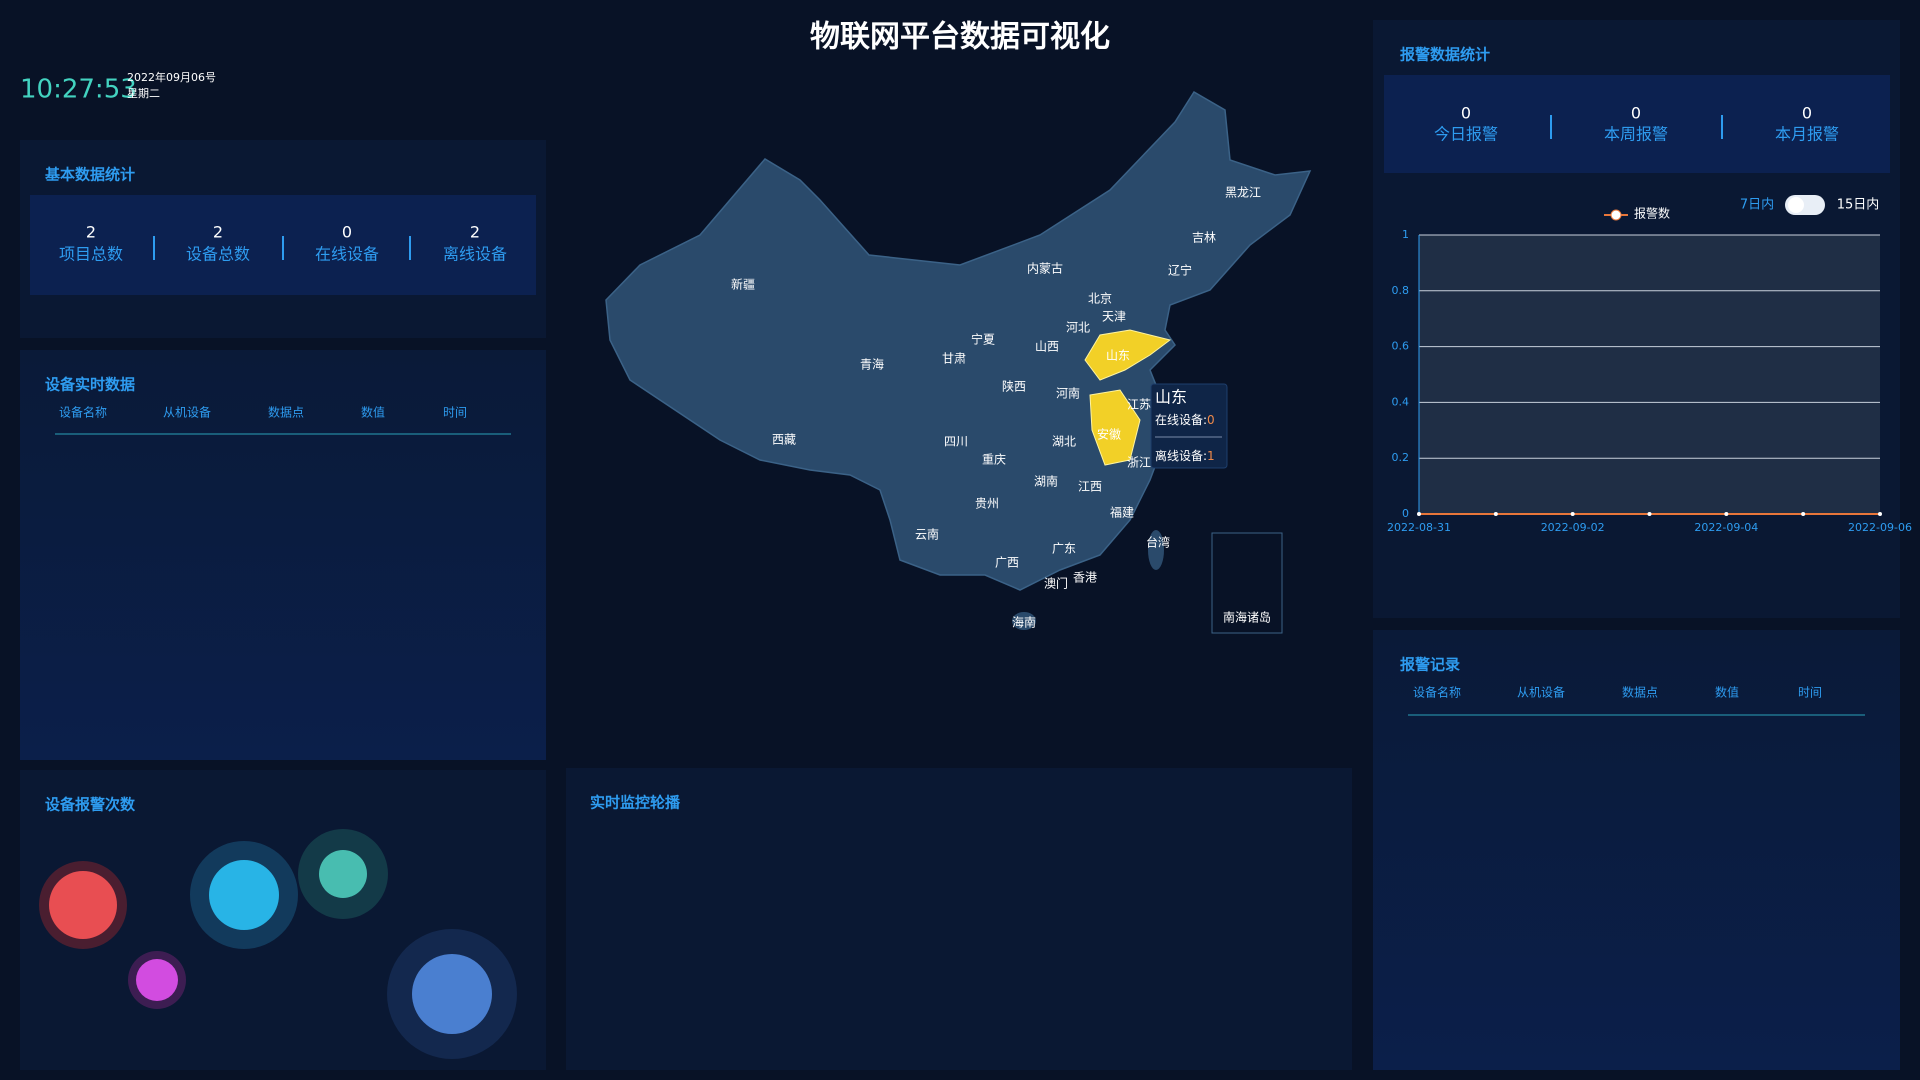 This screenshot has width=1920, height=1080. I want to click on tooltip-box, so click(1189, 426).